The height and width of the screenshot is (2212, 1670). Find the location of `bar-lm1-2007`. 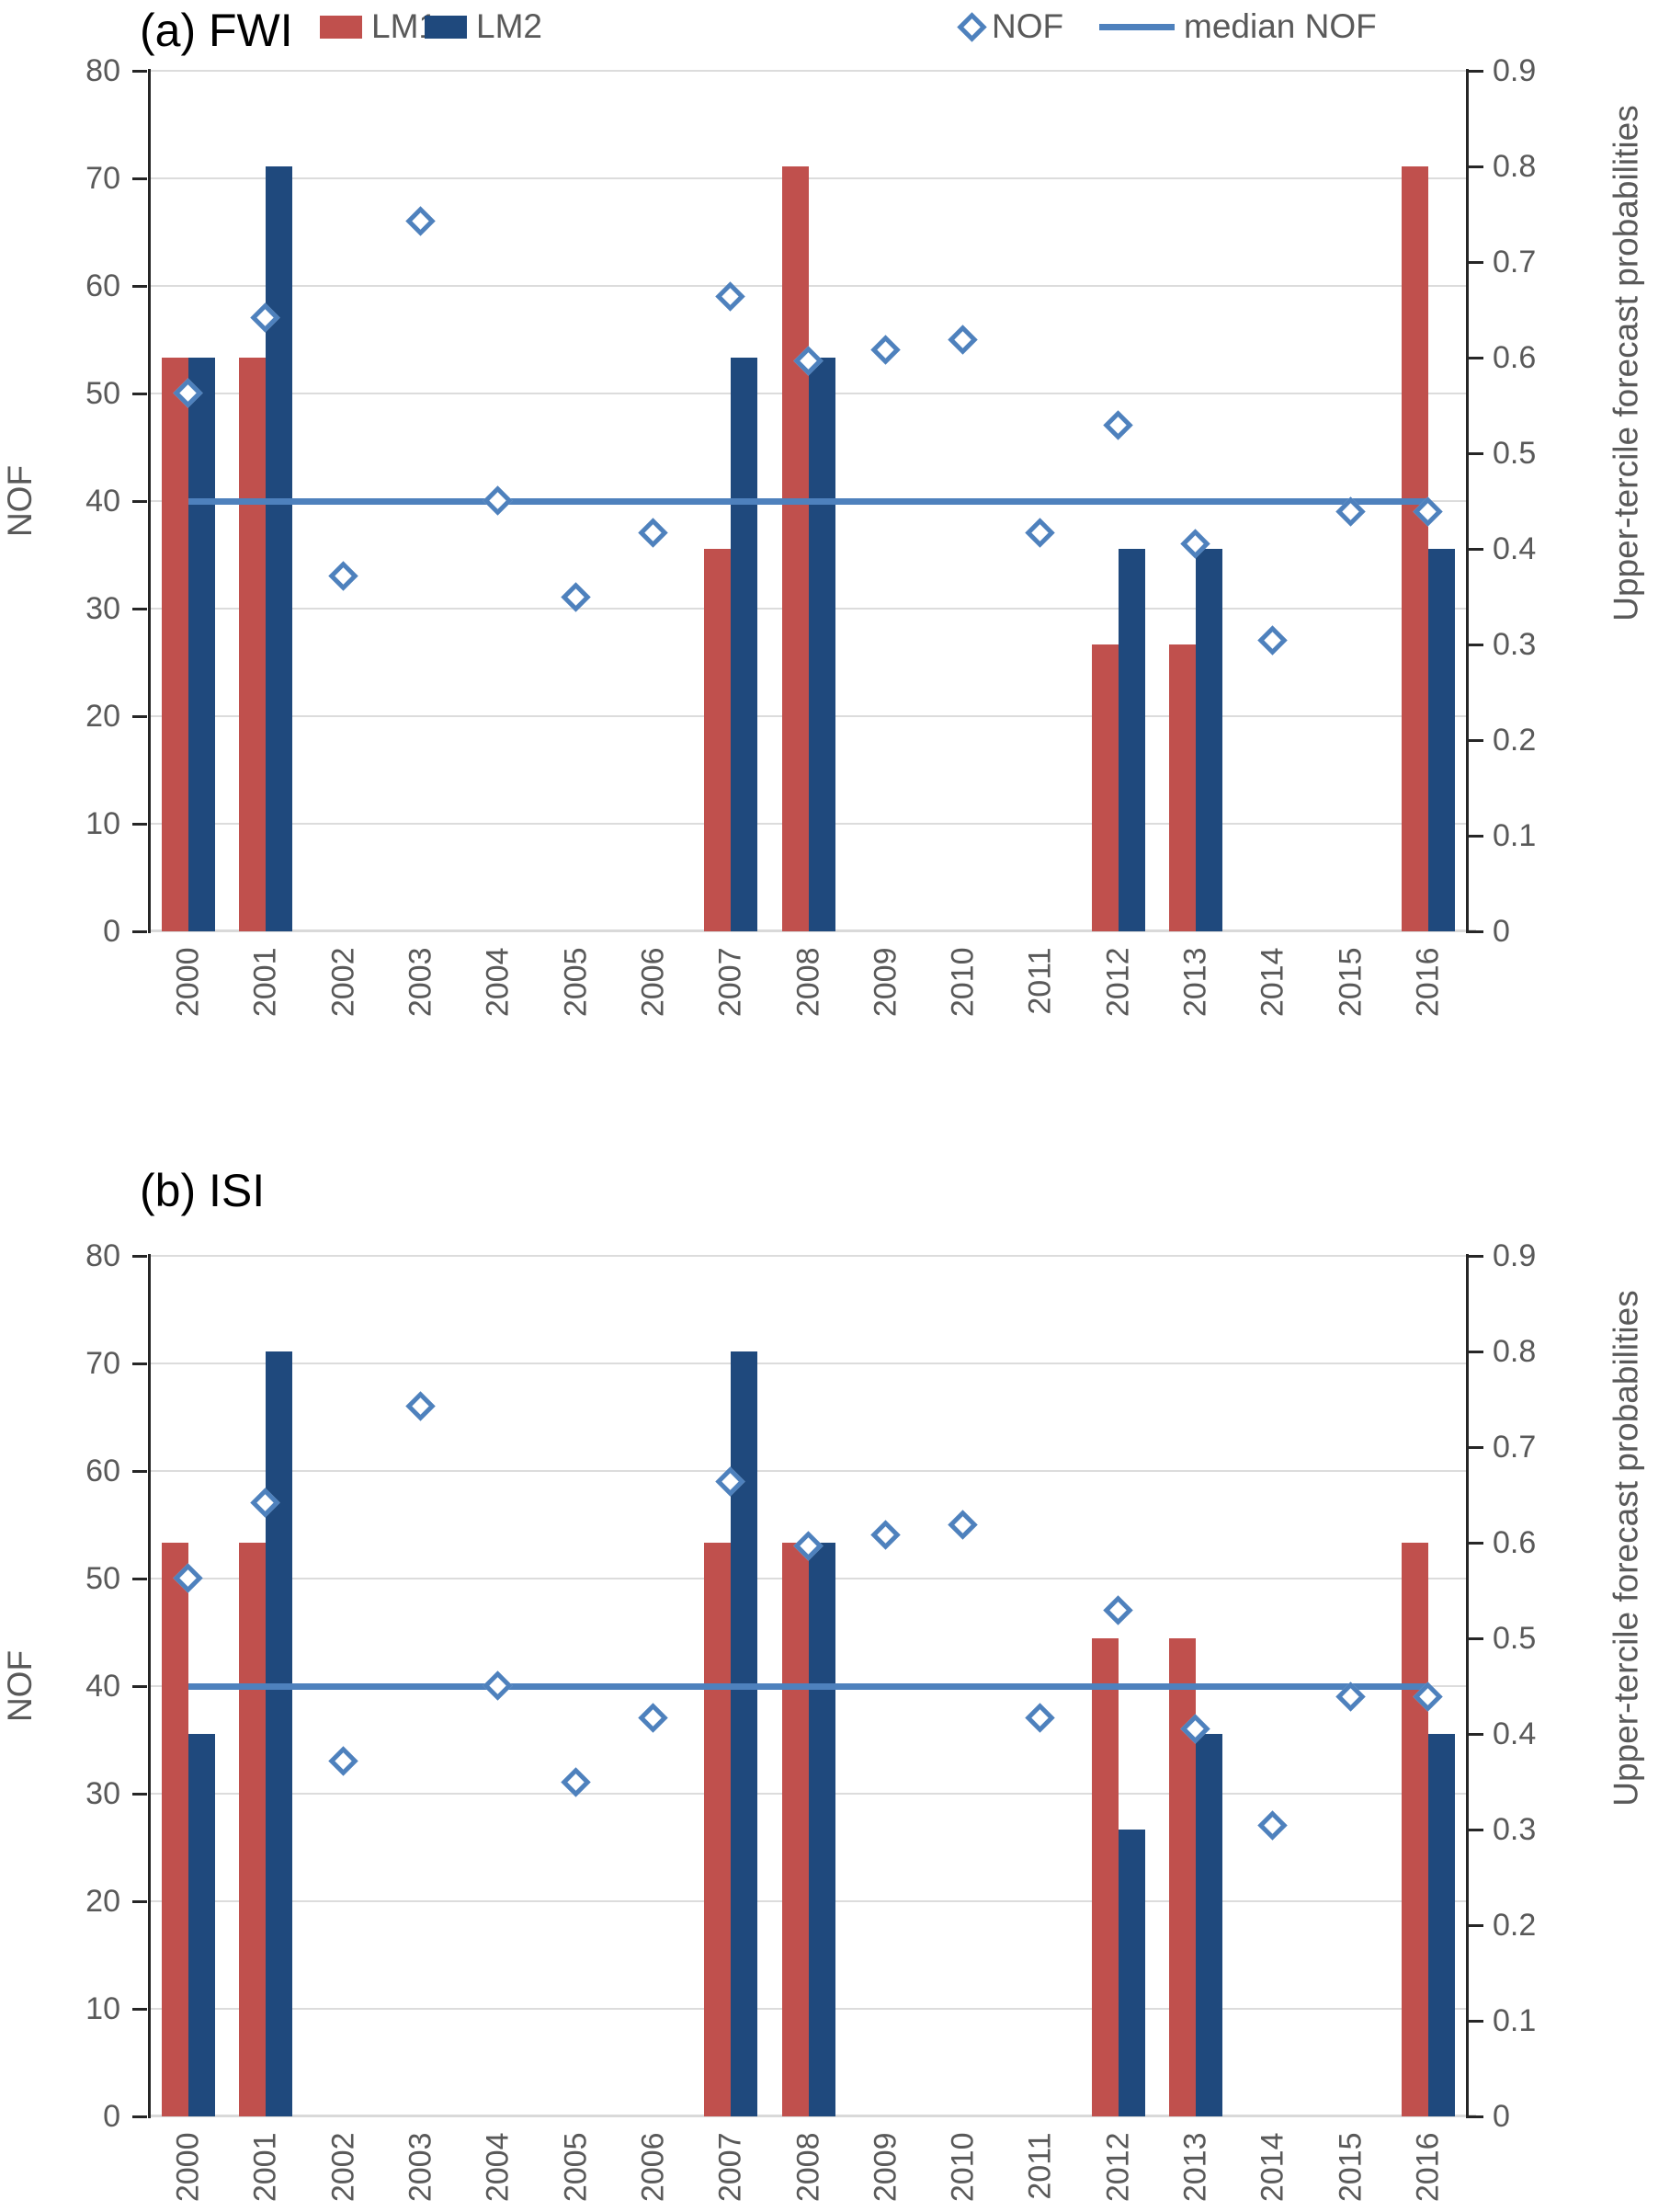

bar-lm1-2007 is located at coordinates (718, 1829).